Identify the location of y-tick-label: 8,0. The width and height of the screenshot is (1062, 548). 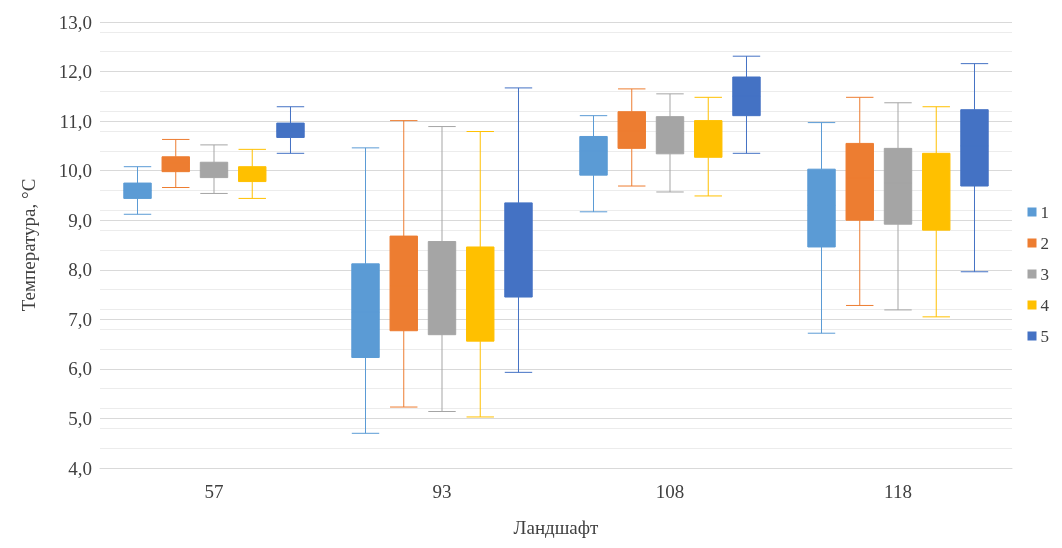
(80, 270).